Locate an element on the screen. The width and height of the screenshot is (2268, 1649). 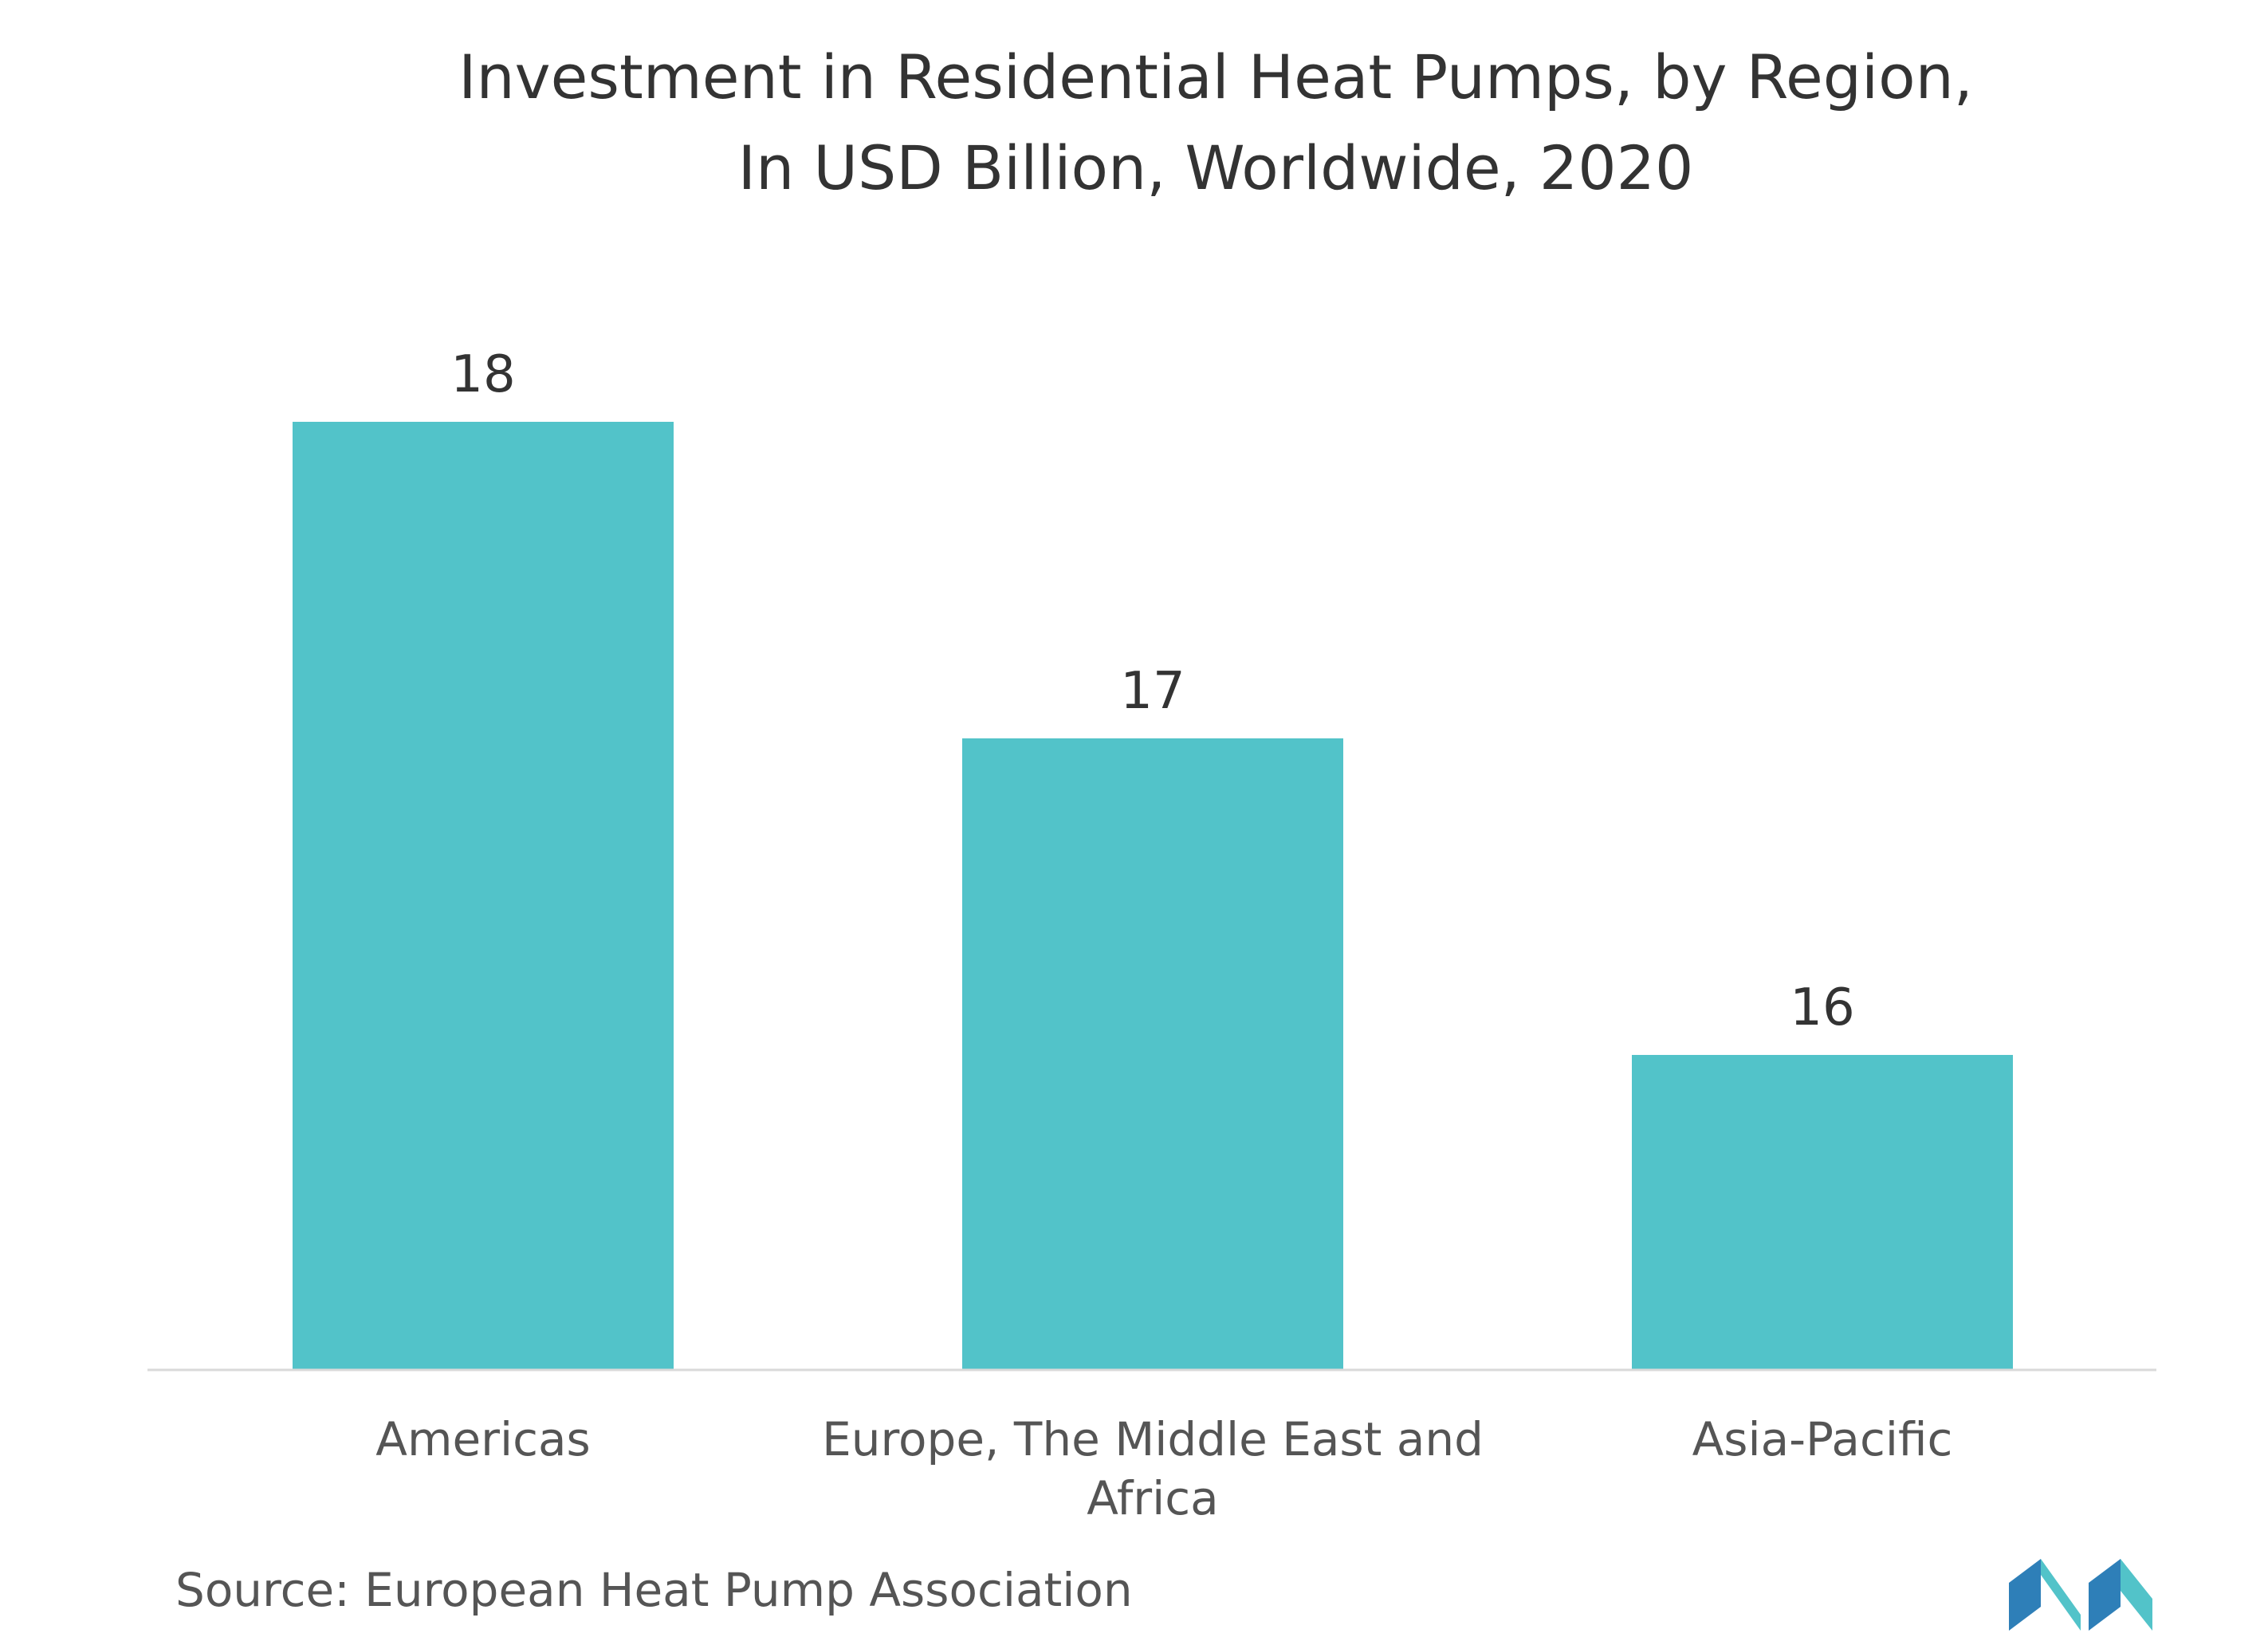
x-tick-label-0-0: Americas is located at coordinates (483, 1439).